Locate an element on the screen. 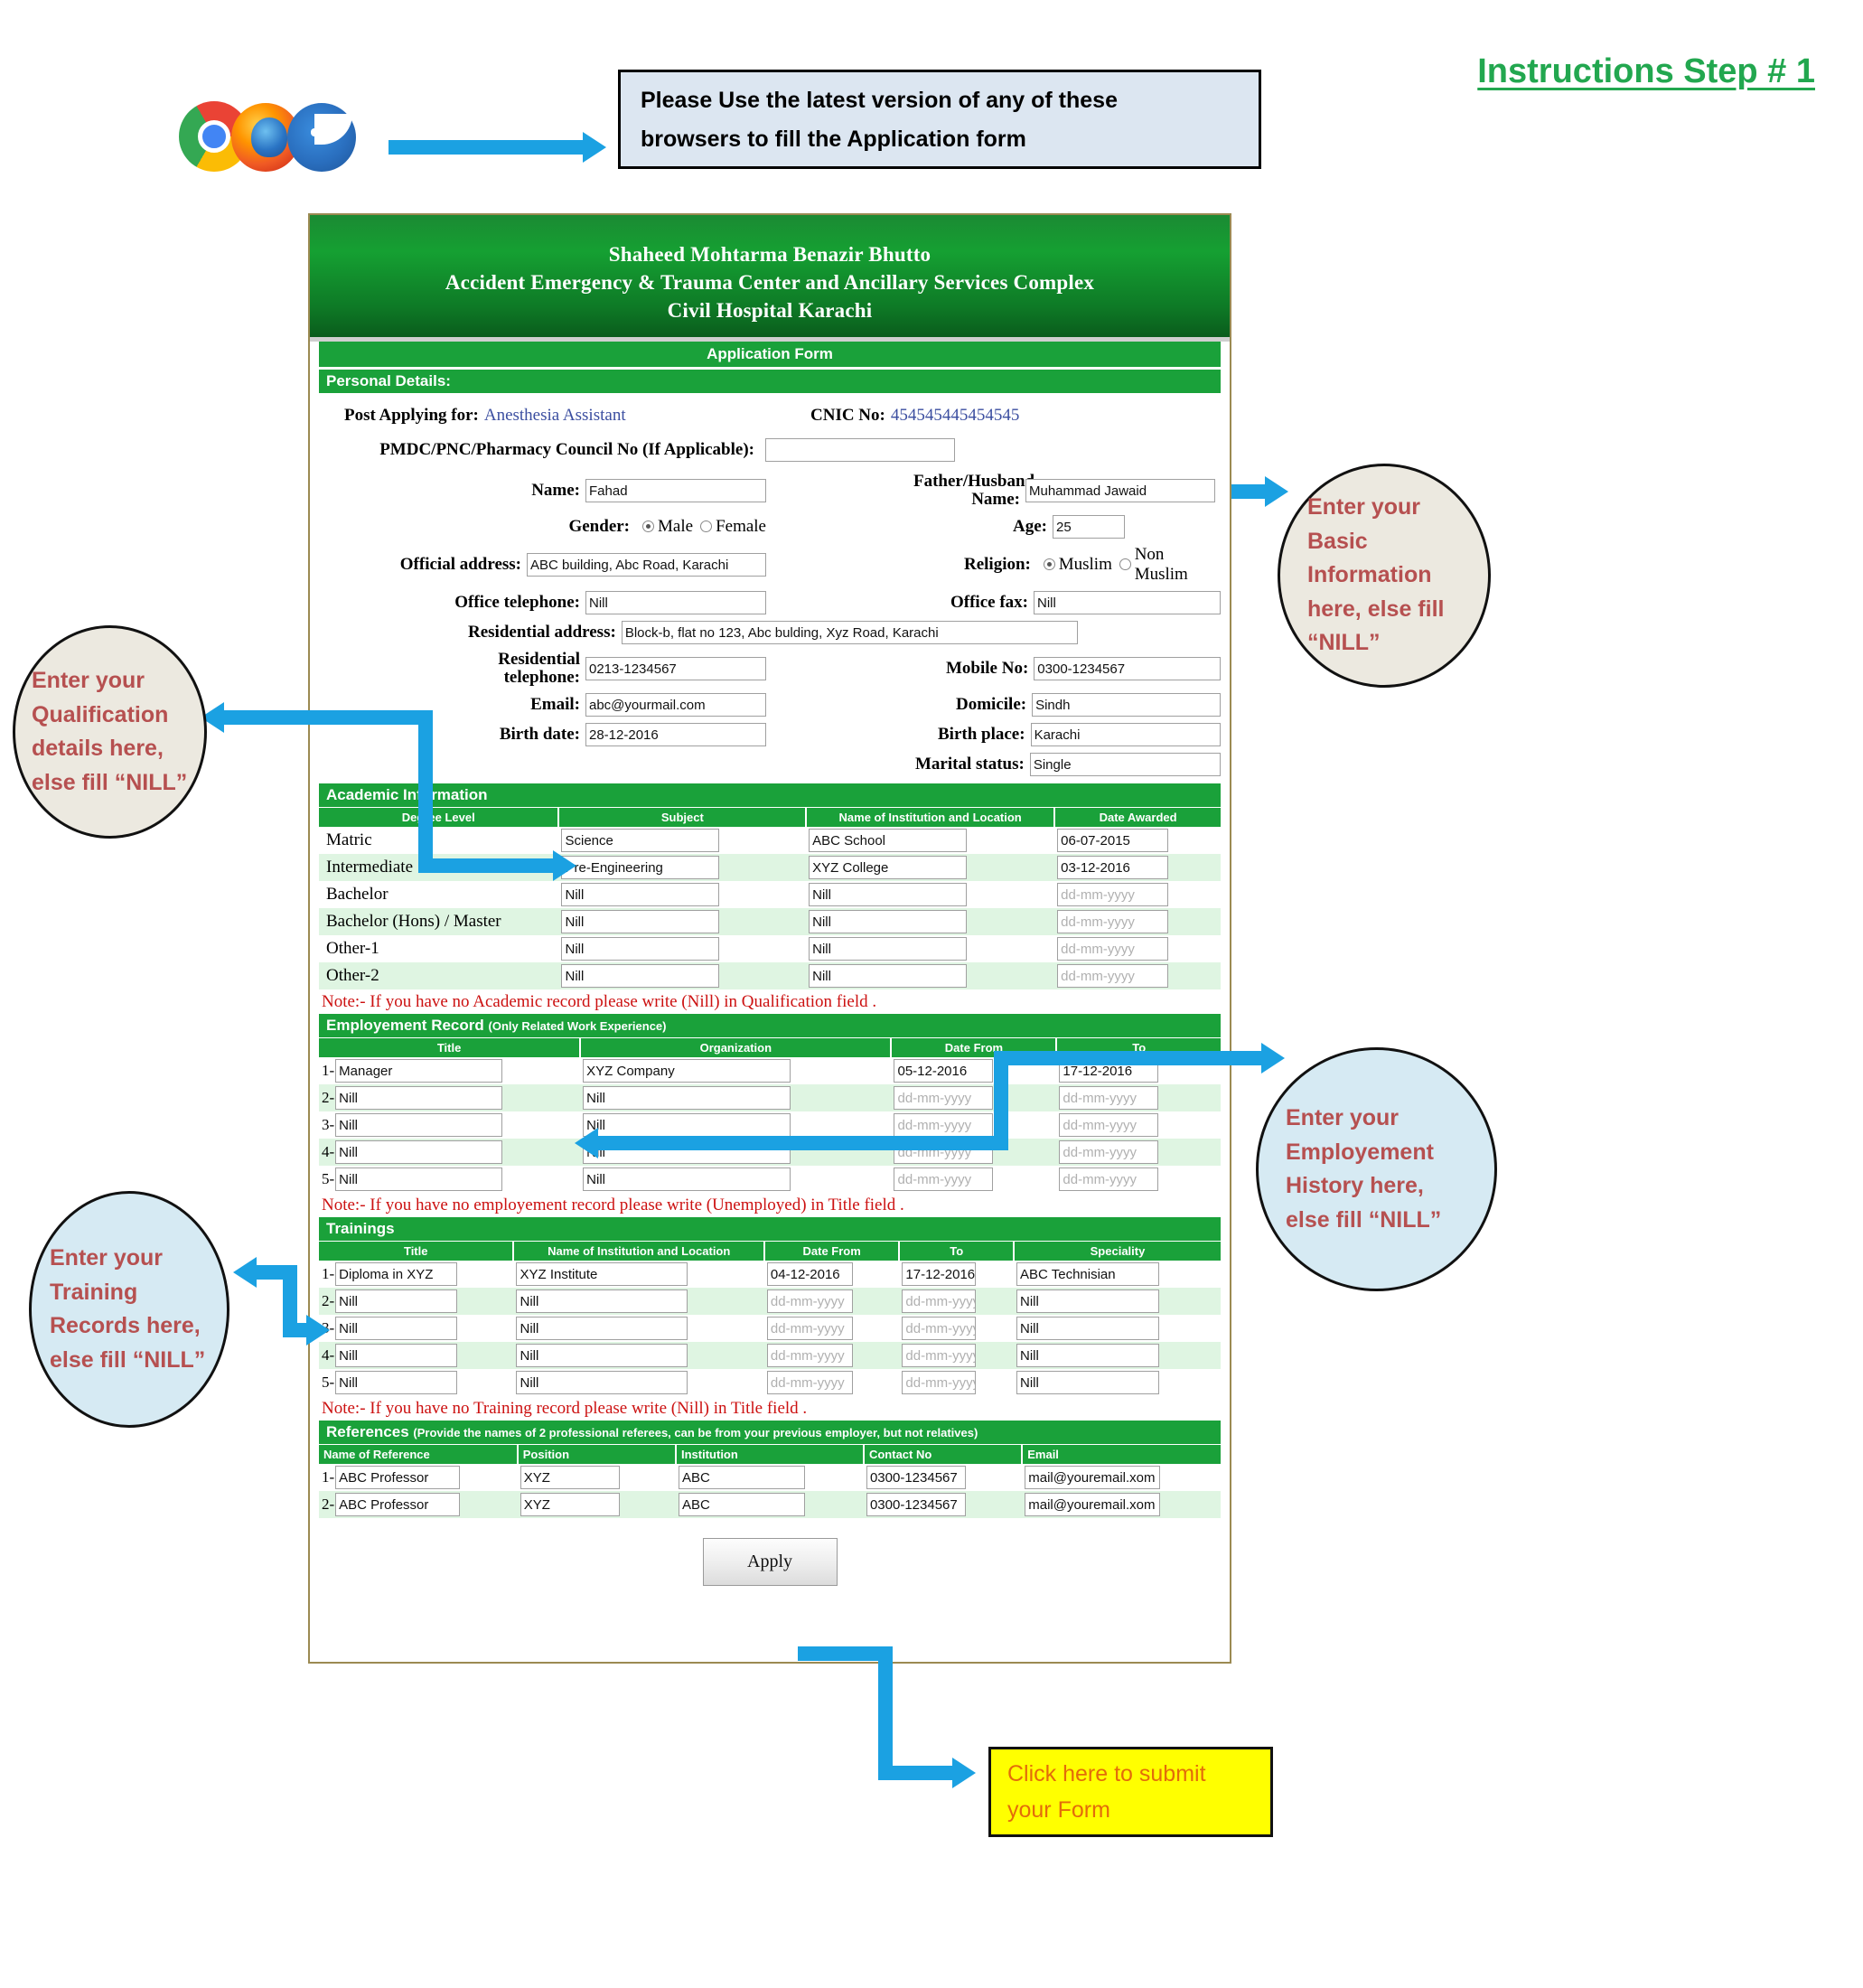  mobile-no-input: 0300-1234567 is located at coordinates (1127, 668).